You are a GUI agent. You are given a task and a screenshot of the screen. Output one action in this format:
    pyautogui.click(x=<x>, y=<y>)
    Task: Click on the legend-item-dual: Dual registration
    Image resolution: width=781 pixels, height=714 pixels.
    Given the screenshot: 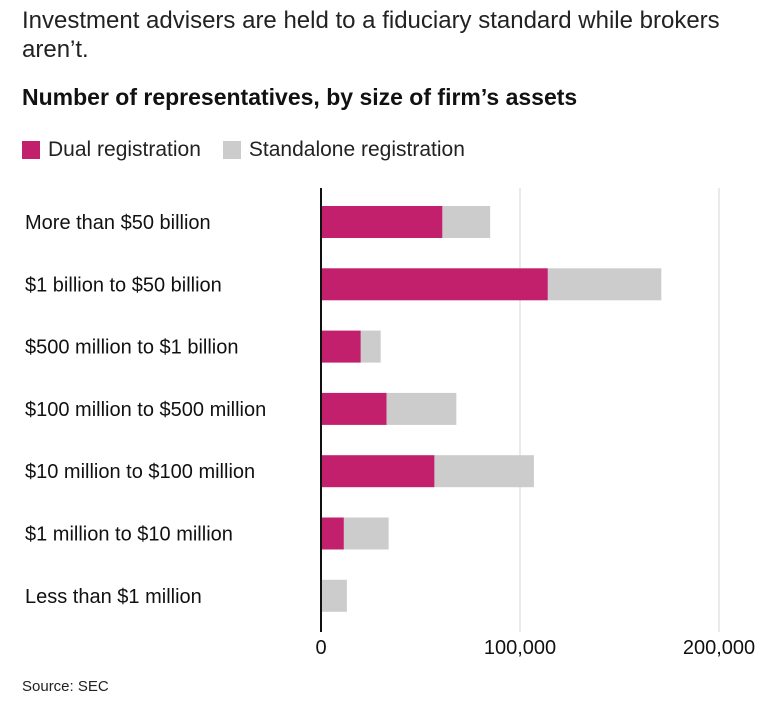 What is the action you would take?
    pyautogui.click(x=111, y=150)
    